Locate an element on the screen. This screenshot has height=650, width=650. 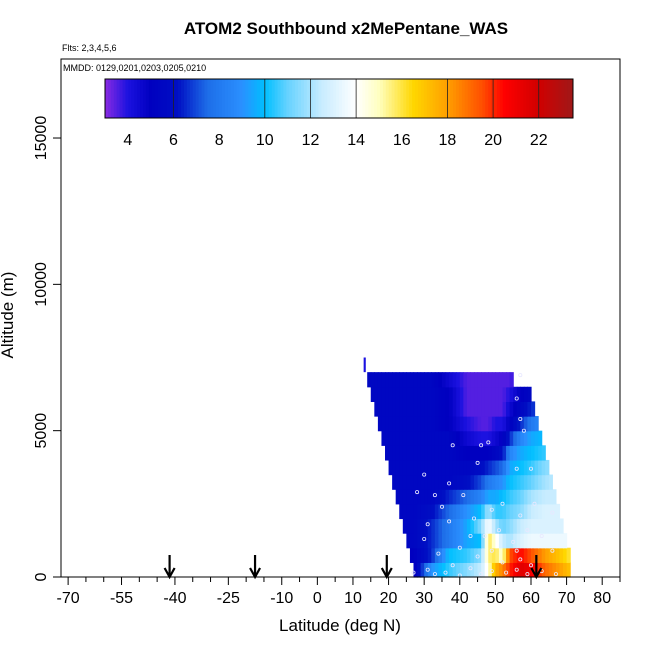
x-tick-label: 0 is located at coordinates (317, 598).